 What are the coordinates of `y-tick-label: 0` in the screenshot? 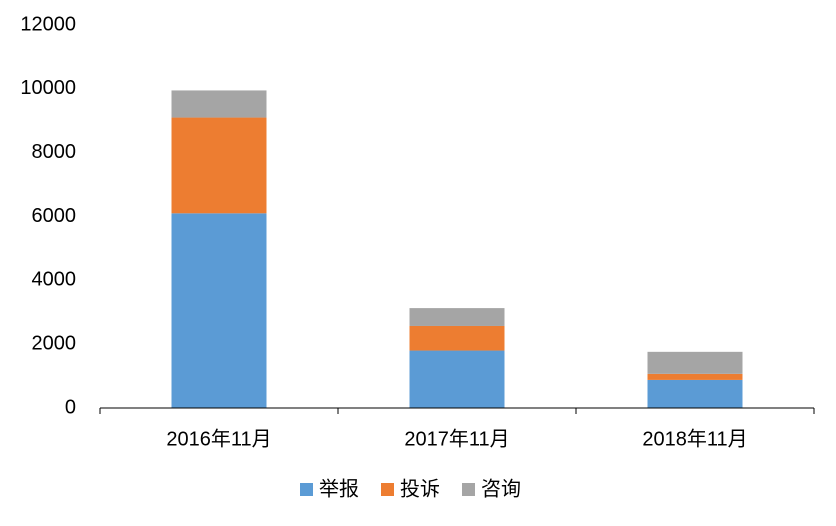 It's located at (70, 407).